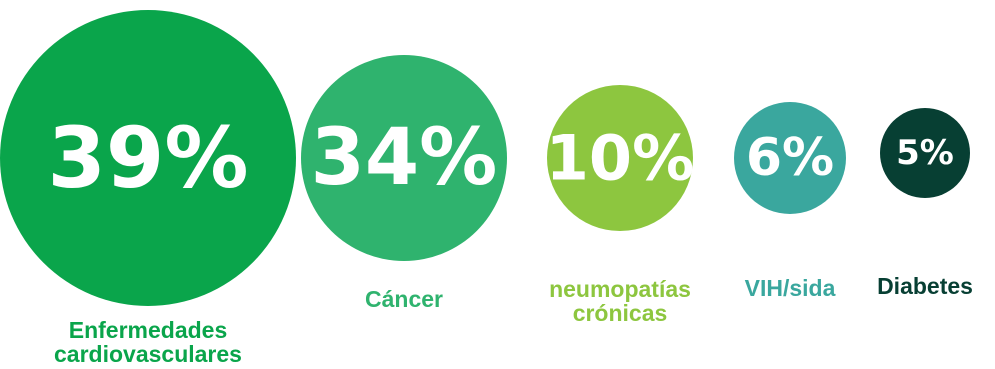  What do you see at coordinates (404, 299) in the screenshot?
I see `category-label-1-line-0: Cáncer` at bounding box center [404, 299].